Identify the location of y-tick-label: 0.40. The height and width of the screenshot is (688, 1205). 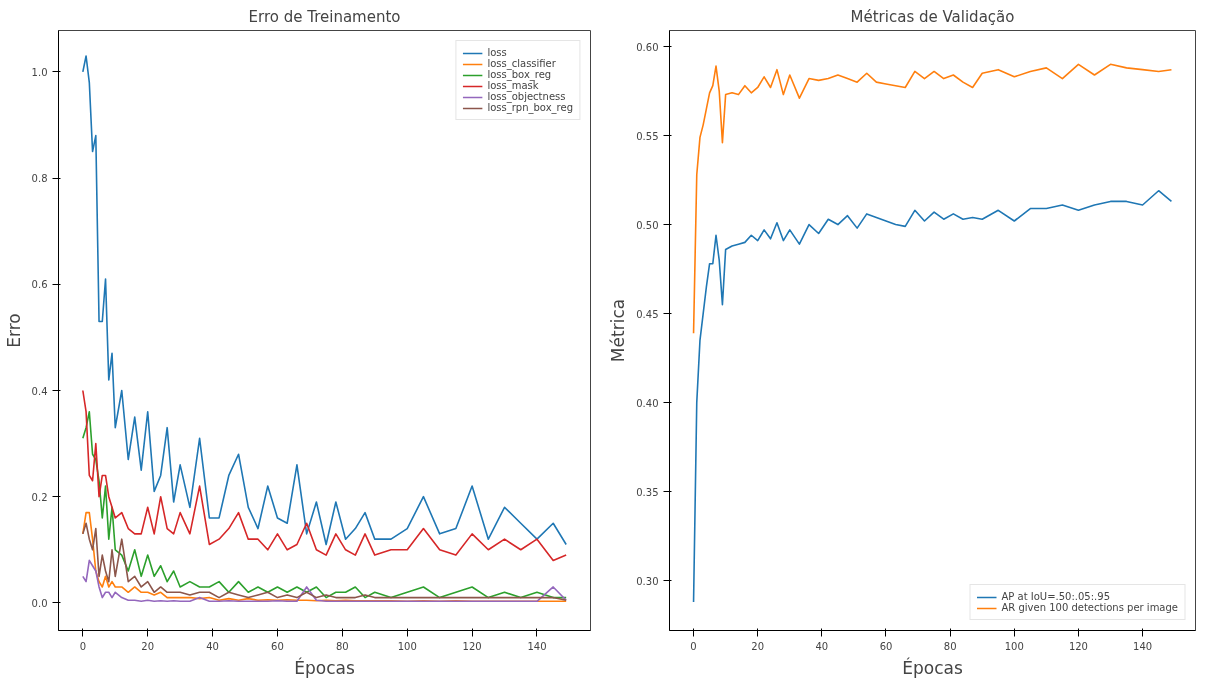
(647, 403).